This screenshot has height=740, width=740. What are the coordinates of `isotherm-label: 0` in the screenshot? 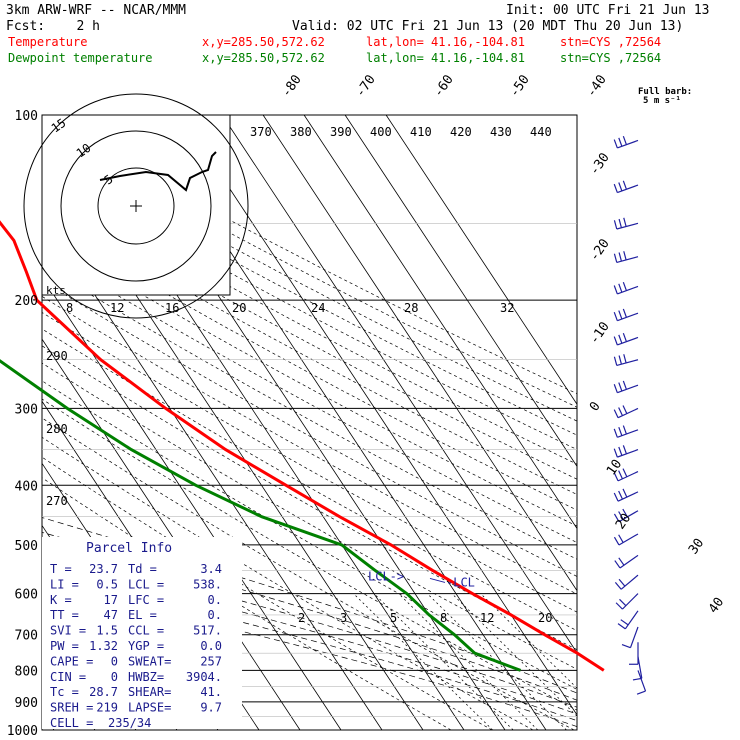 It's located at (595, 406).